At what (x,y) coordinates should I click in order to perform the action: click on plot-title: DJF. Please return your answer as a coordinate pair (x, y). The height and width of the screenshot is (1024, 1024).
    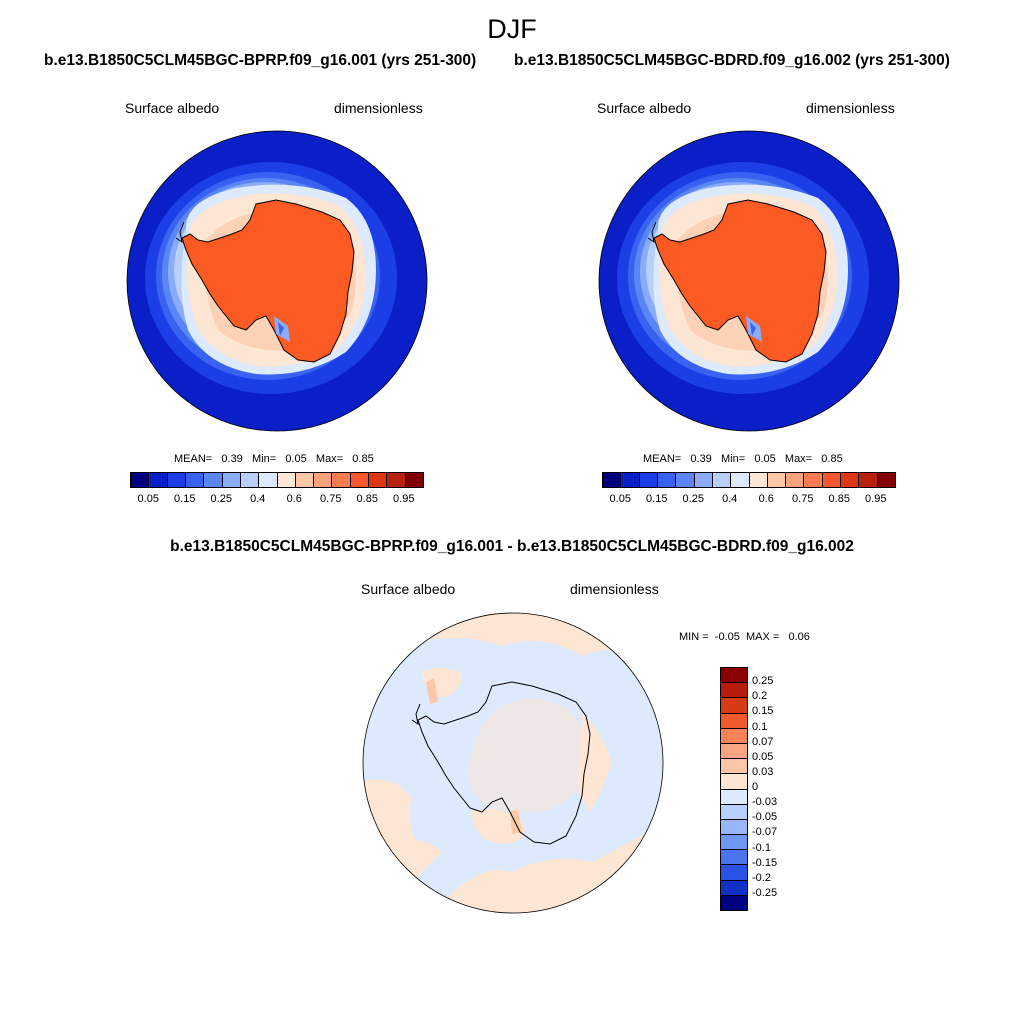
    Looking at the image, I should click on (512, 29).